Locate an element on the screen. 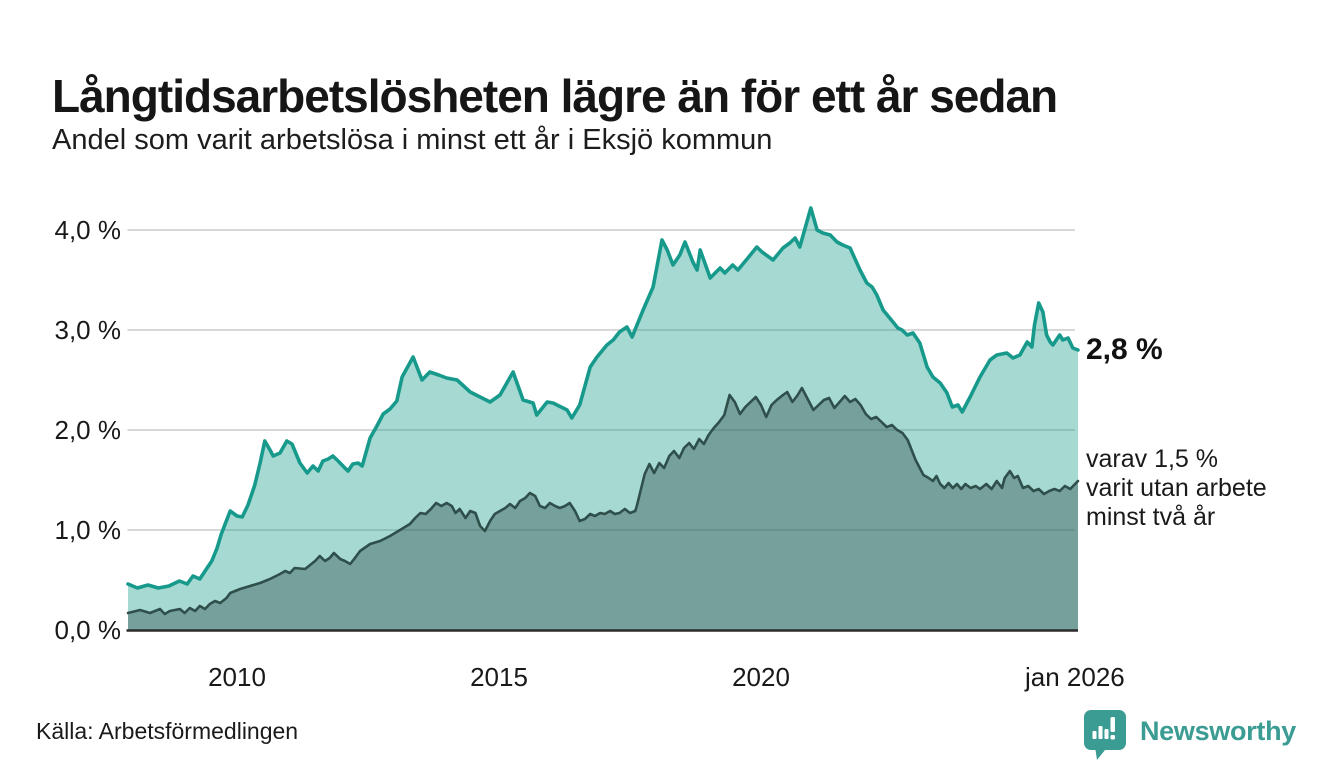 The image size is (1340, 780). y-axis-tick-label: 1,0 % is located at coordinates (88, 530).